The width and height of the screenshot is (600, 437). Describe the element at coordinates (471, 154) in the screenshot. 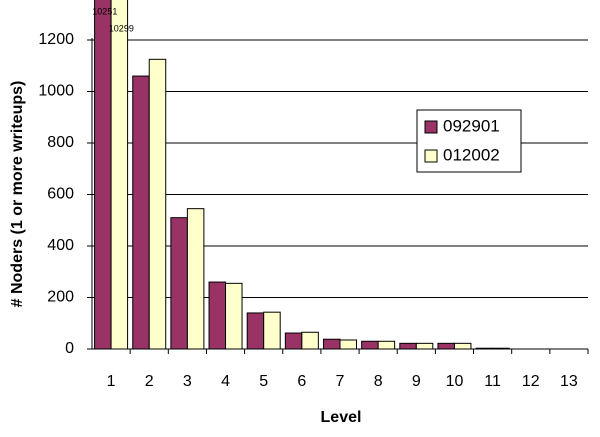

I see `legend-label: 012002` at that location.